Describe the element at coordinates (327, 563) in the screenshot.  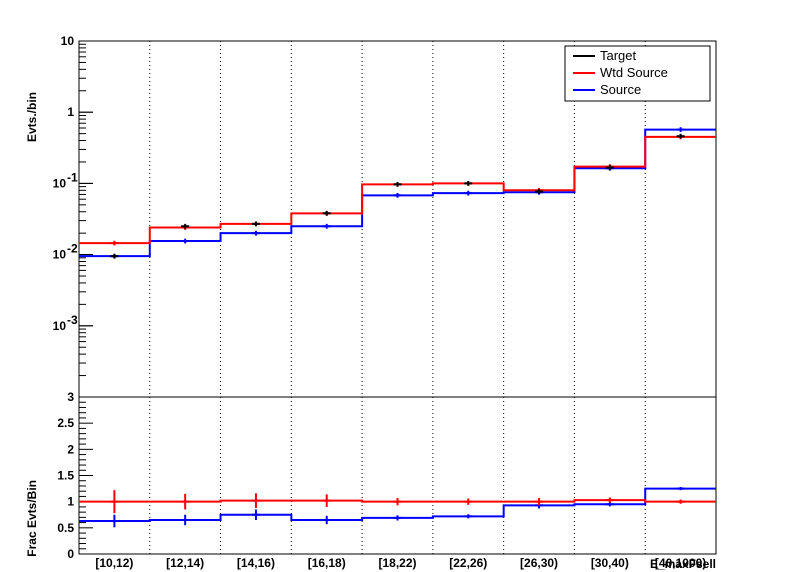
I see `x-tick-label: [16,18)` at that location.